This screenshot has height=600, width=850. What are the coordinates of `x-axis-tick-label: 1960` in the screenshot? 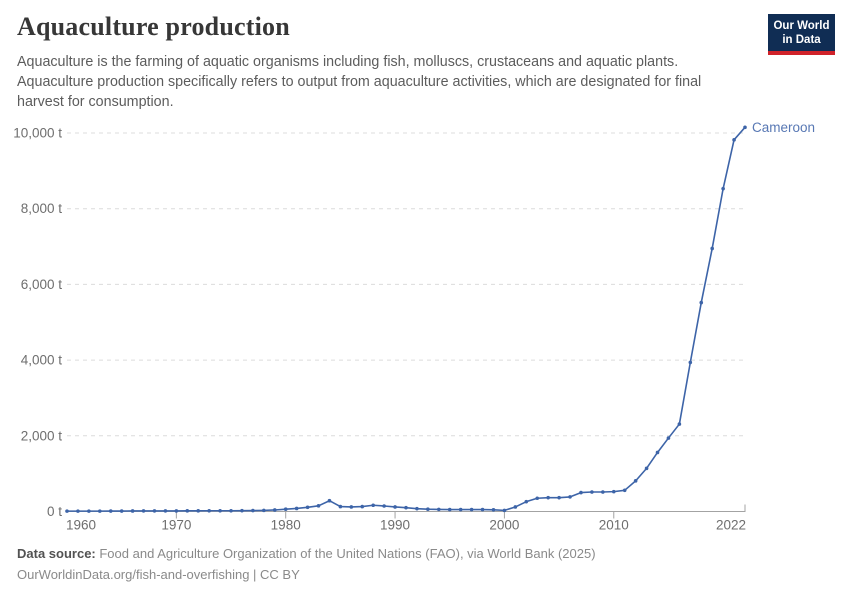 It's located at (81, 525).